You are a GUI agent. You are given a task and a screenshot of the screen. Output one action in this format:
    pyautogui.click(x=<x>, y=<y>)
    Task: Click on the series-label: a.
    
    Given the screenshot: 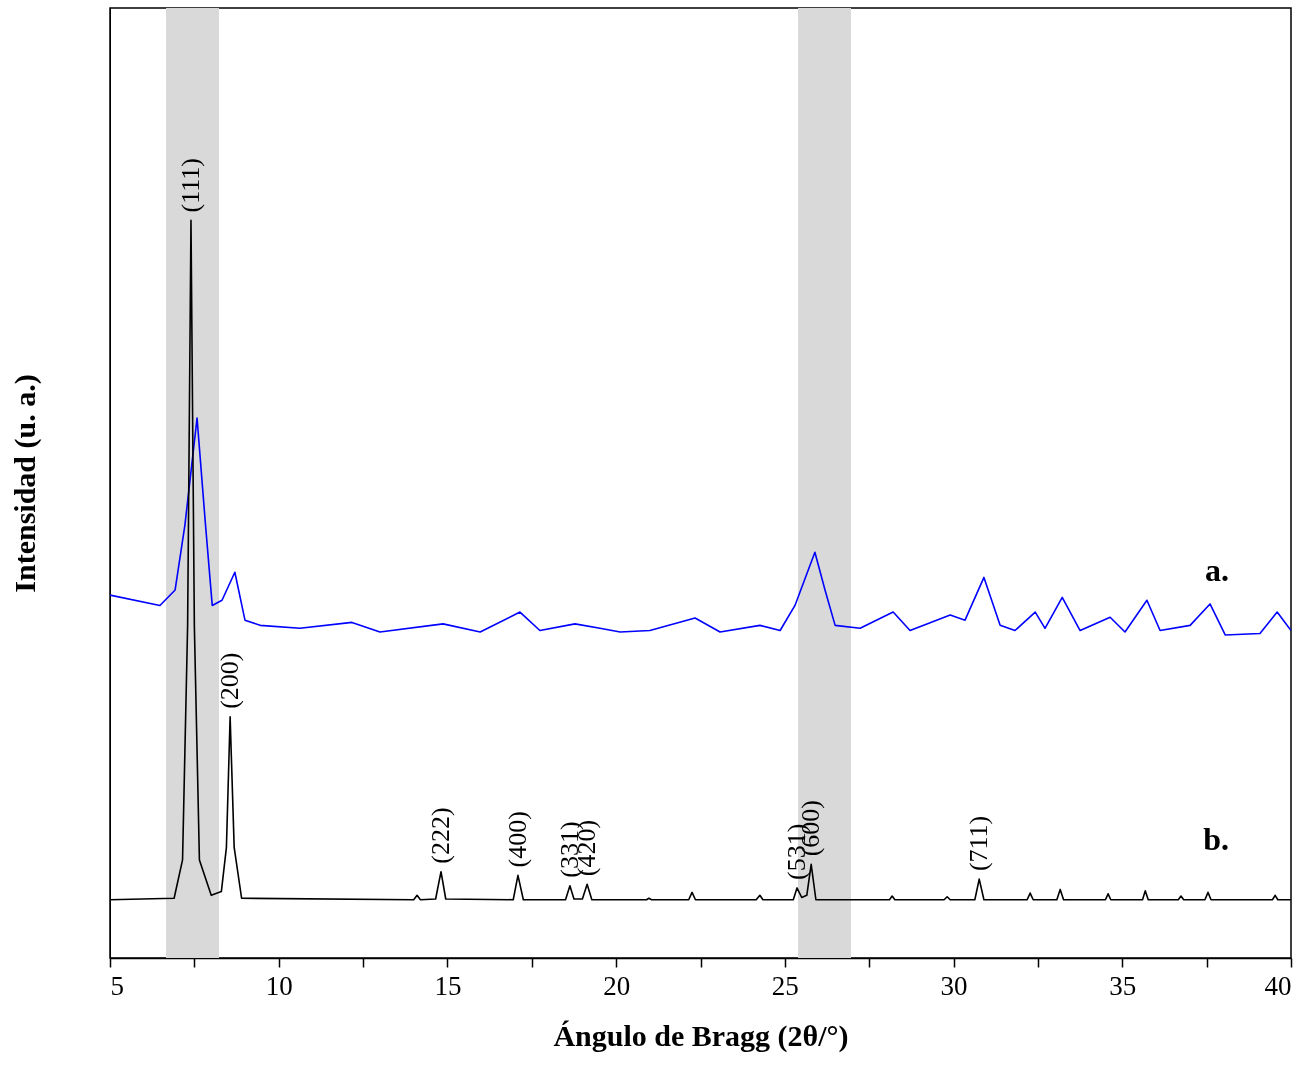 What is the action you would take?
    pyautogui.click(x=1217, y=569)
    